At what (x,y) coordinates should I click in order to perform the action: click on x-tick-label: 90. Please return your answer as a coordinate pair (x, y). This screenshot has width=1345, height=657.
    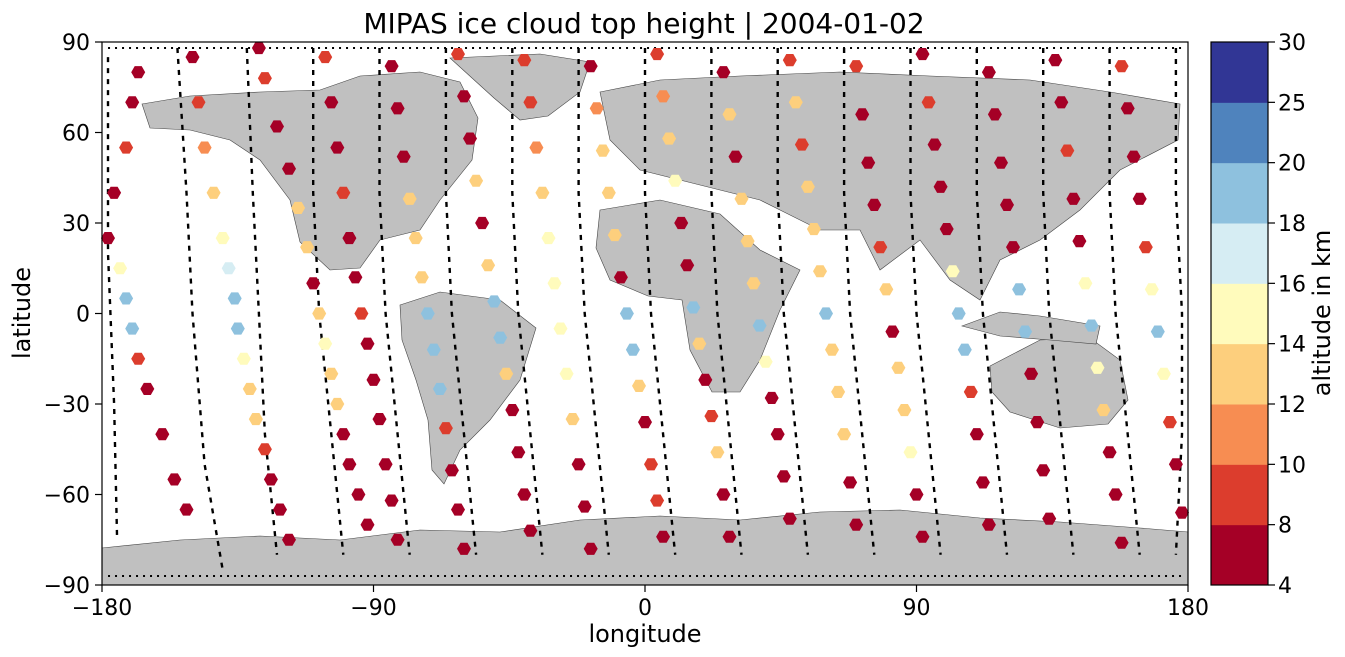
    Looking at the image, I should click on (917, 608).